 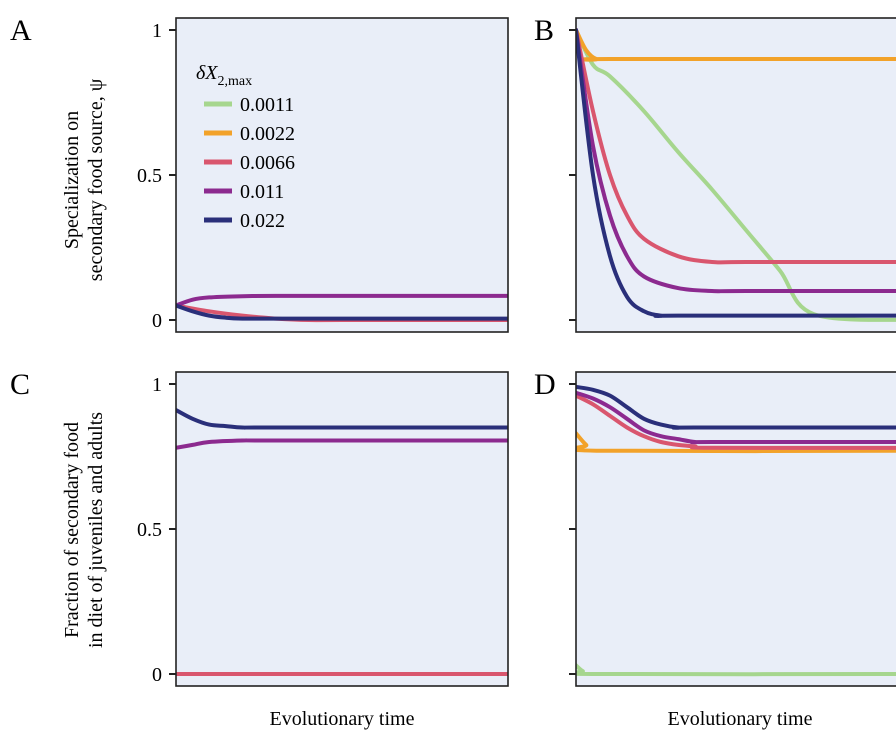 What do you see at coordinates (157, 675) in the screenshot?
I see `y-tick-label-c-0: 0` at bounding box center [157, 675].